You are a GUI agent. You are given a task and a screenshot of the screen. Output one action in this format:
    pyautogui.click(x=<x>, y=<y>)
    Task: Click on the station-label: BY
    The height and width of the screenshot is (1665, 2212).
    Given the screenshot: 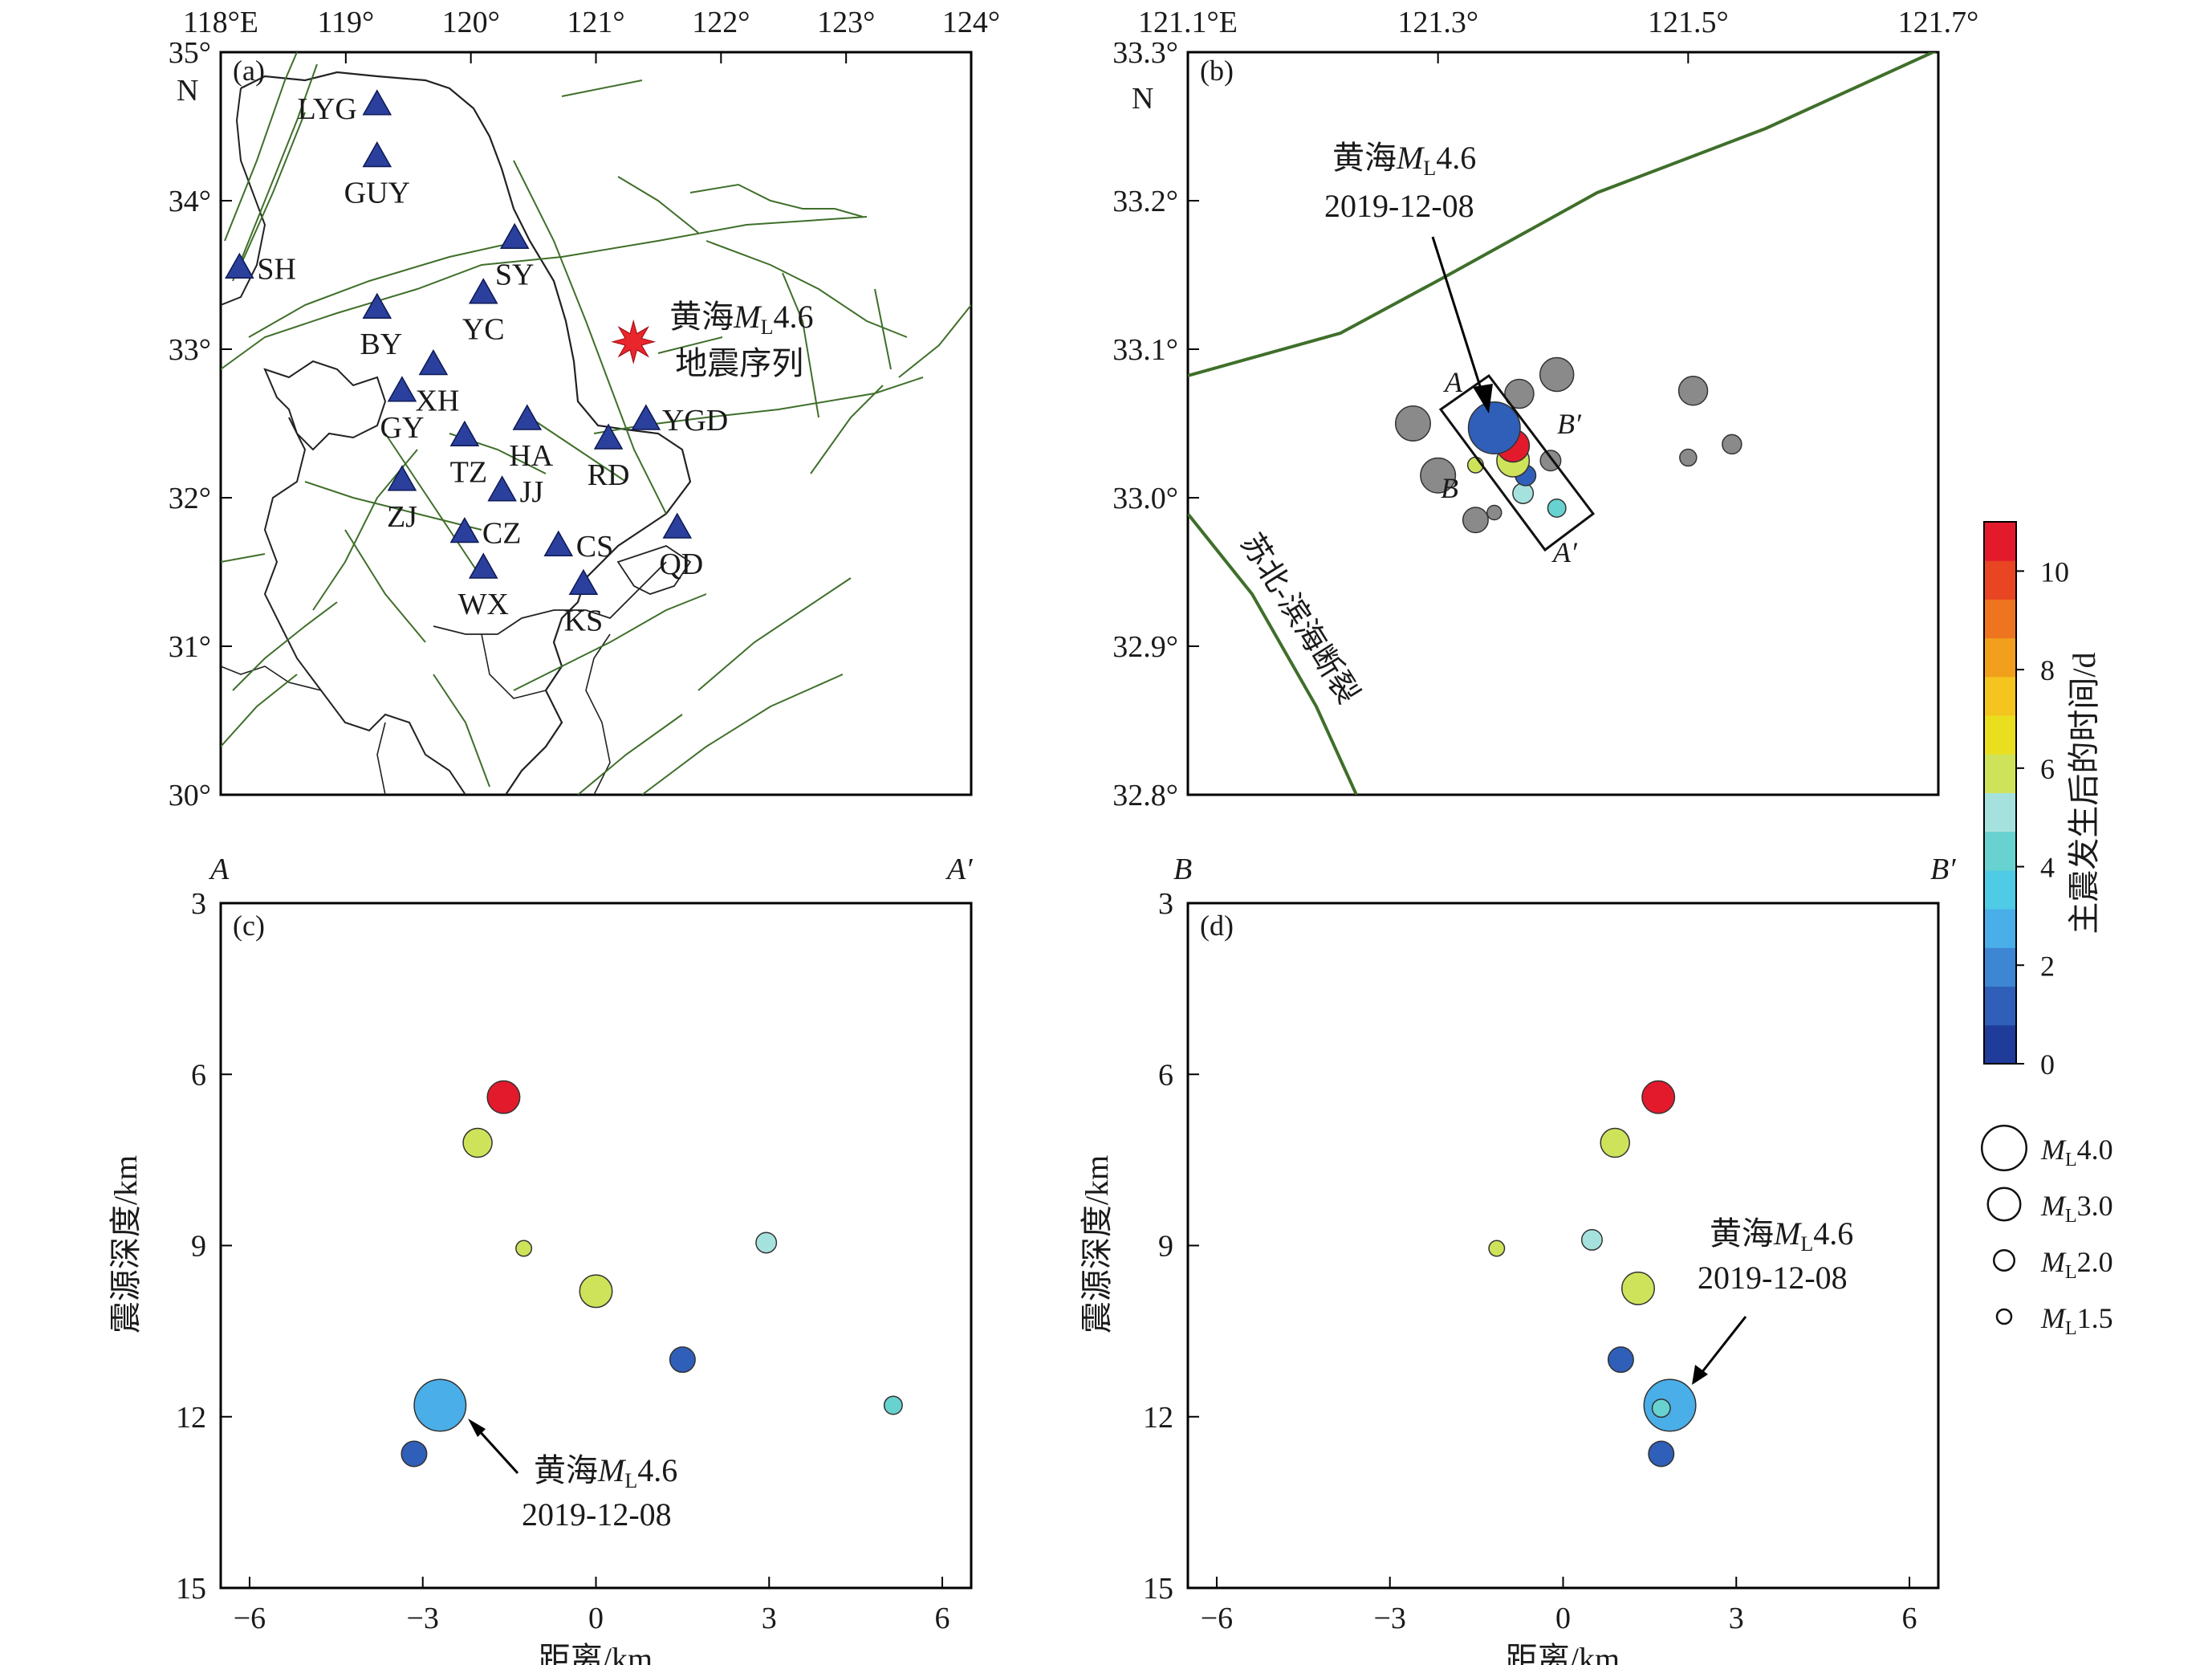 What is the action you would take?
    pyautogui.click(x=381, y=344)
    